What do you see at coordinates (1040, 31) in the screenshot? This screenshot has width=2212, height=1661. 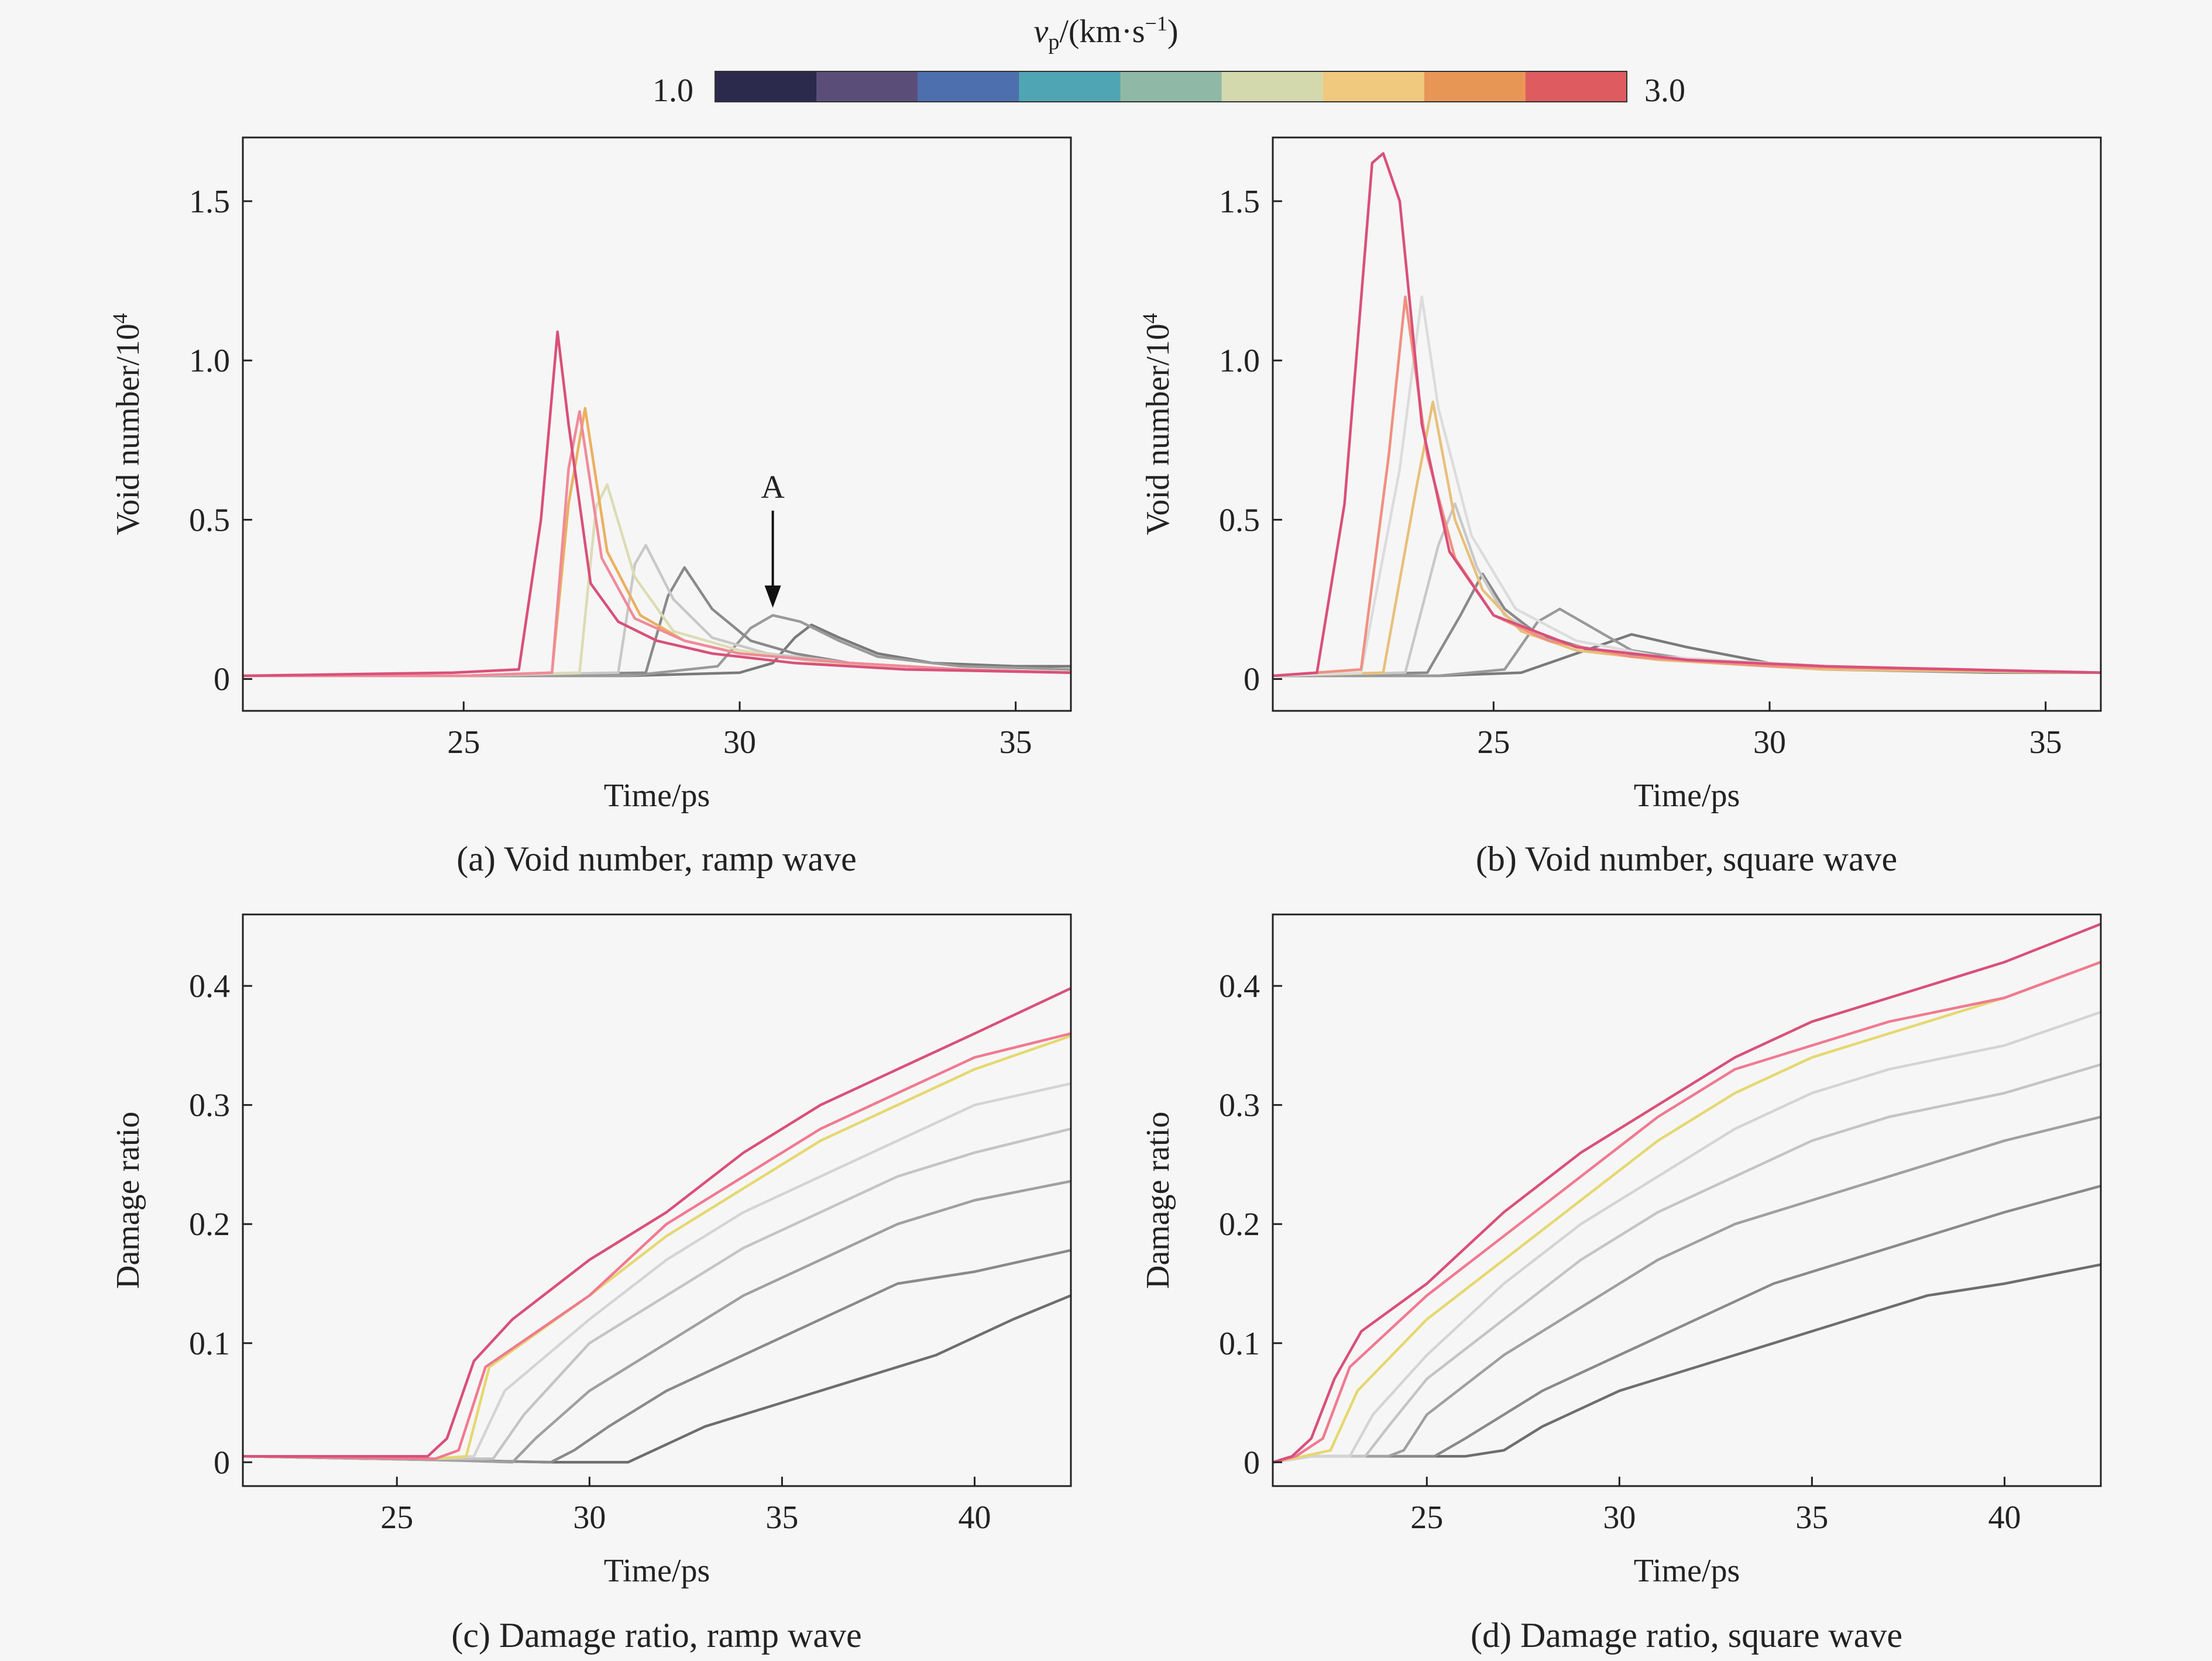 I see `colorbar-title-var: v` at bounding box center [1040, 31].